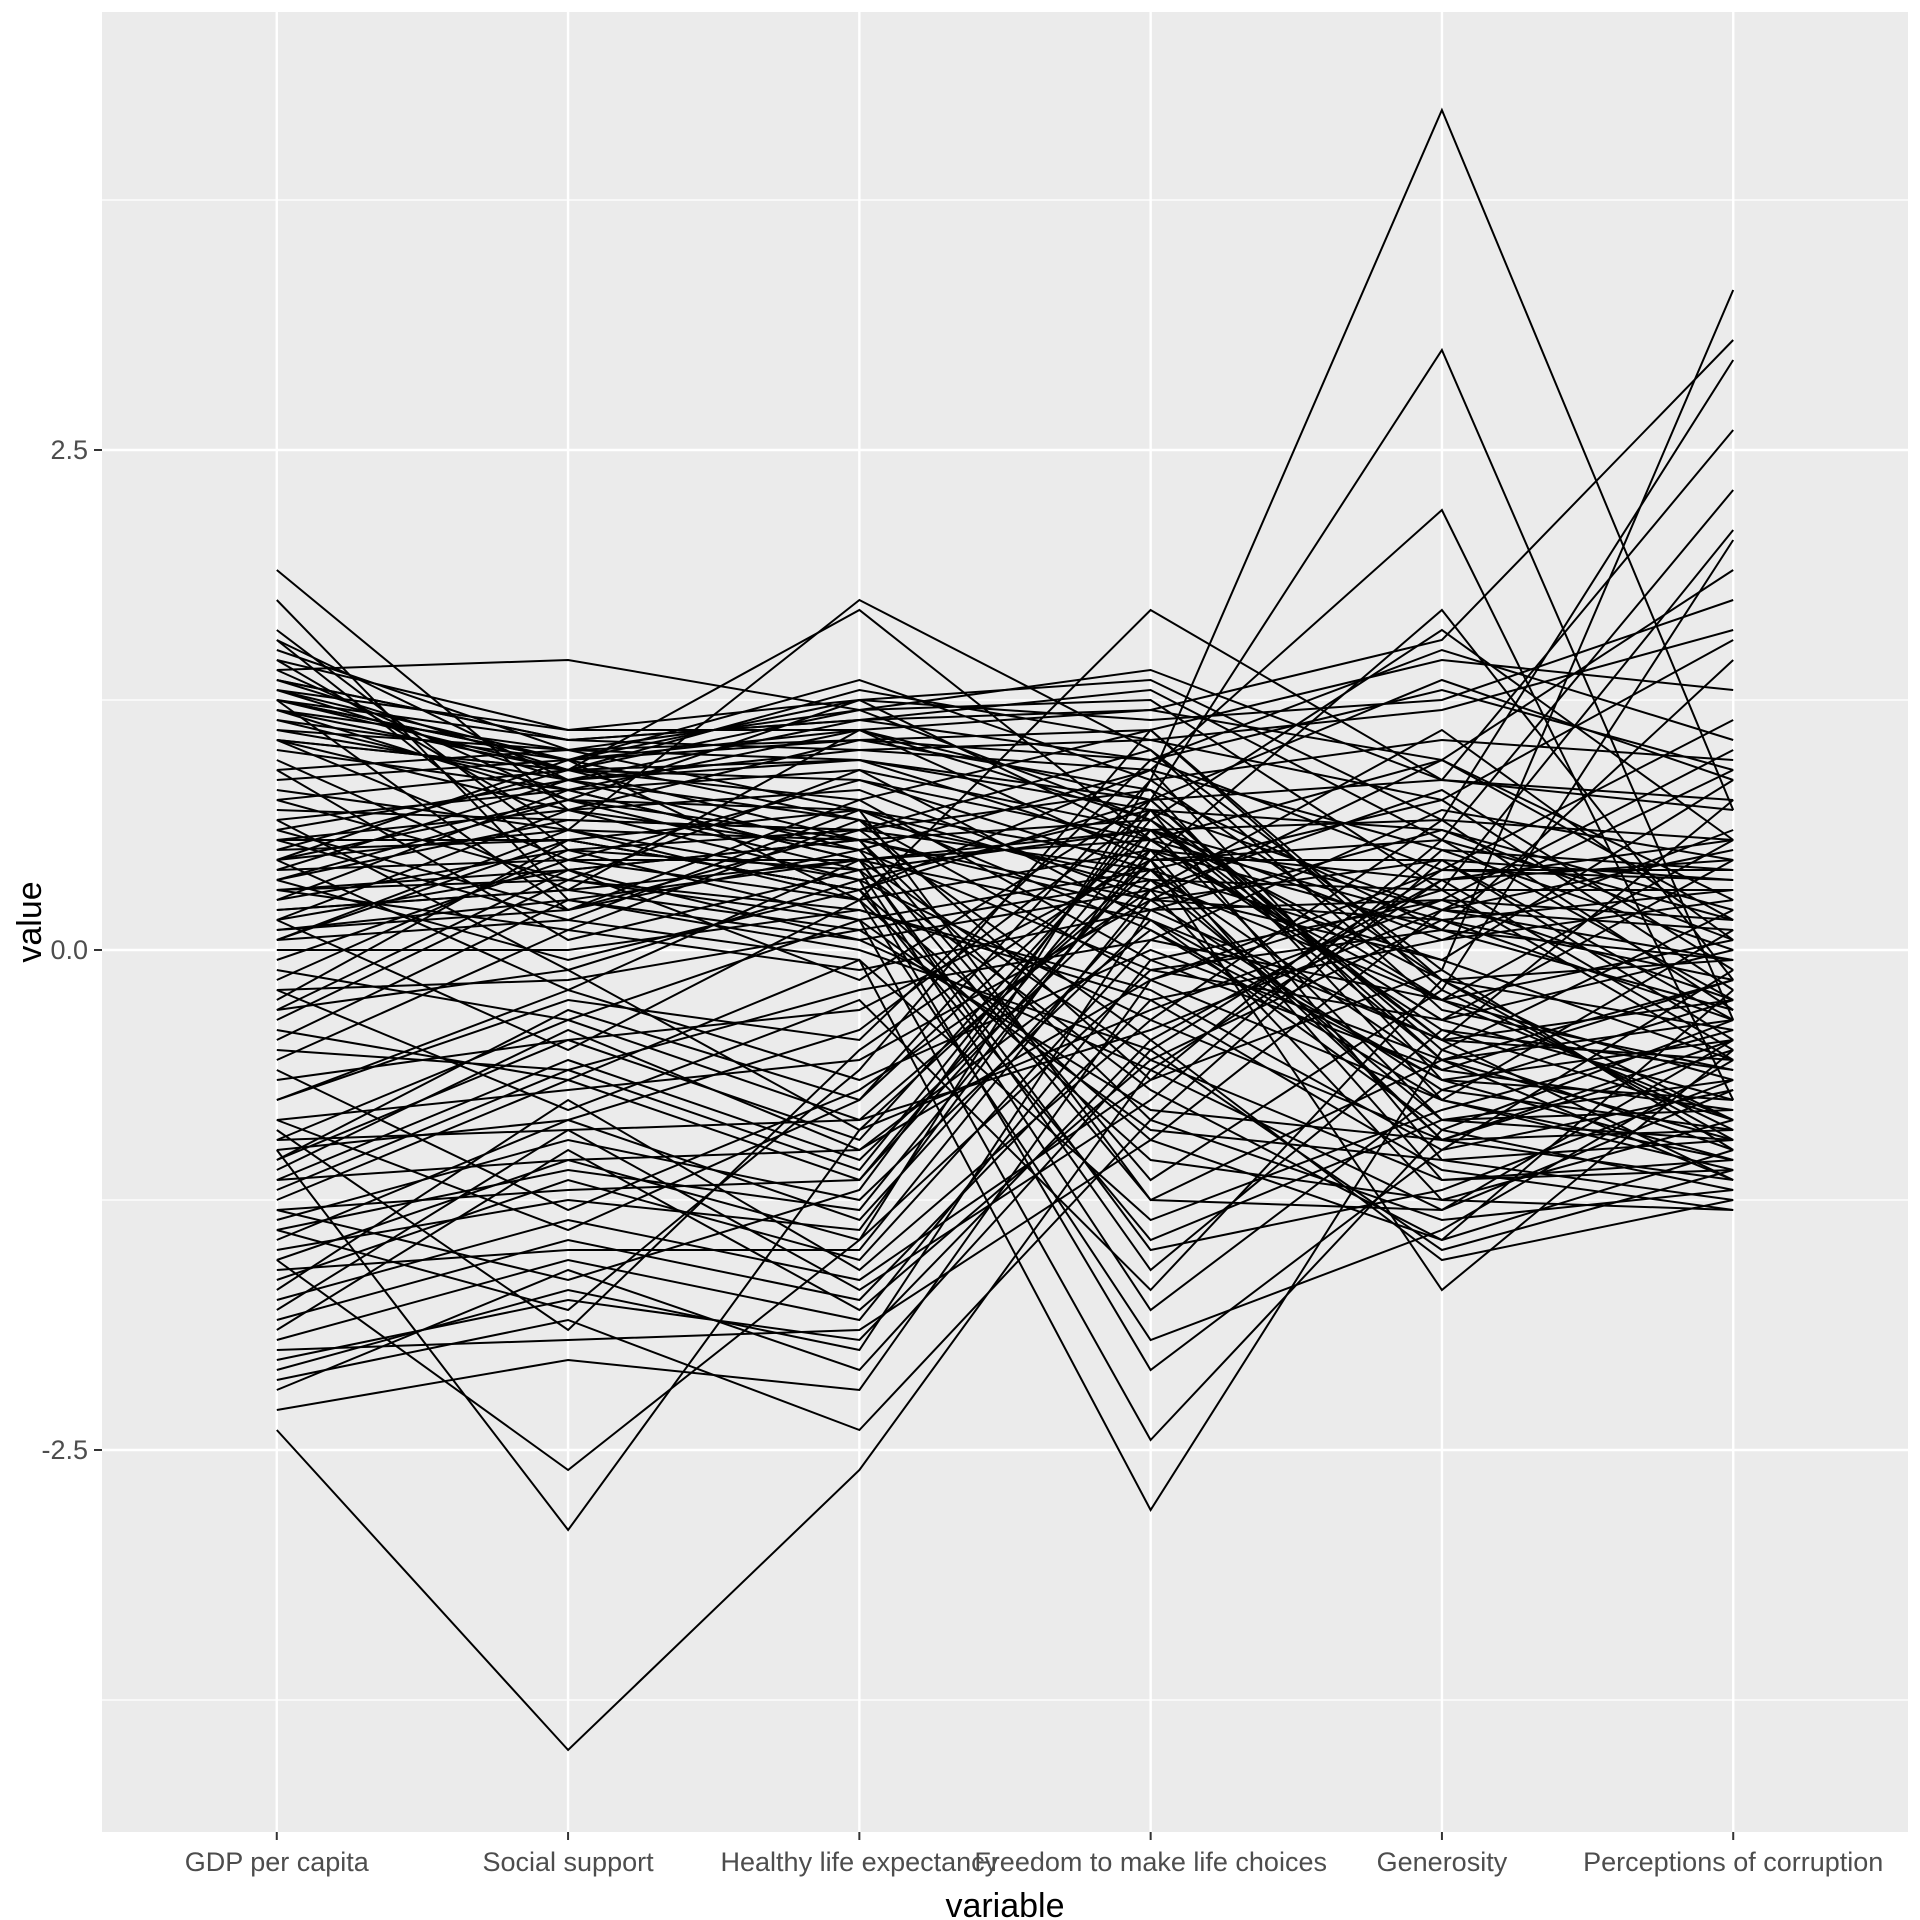  What do you see at coordinates (860, 1862) in the screenshot?
I see `x-tick-label: Healthy life expectancy` at bounding box center [860, 1862].